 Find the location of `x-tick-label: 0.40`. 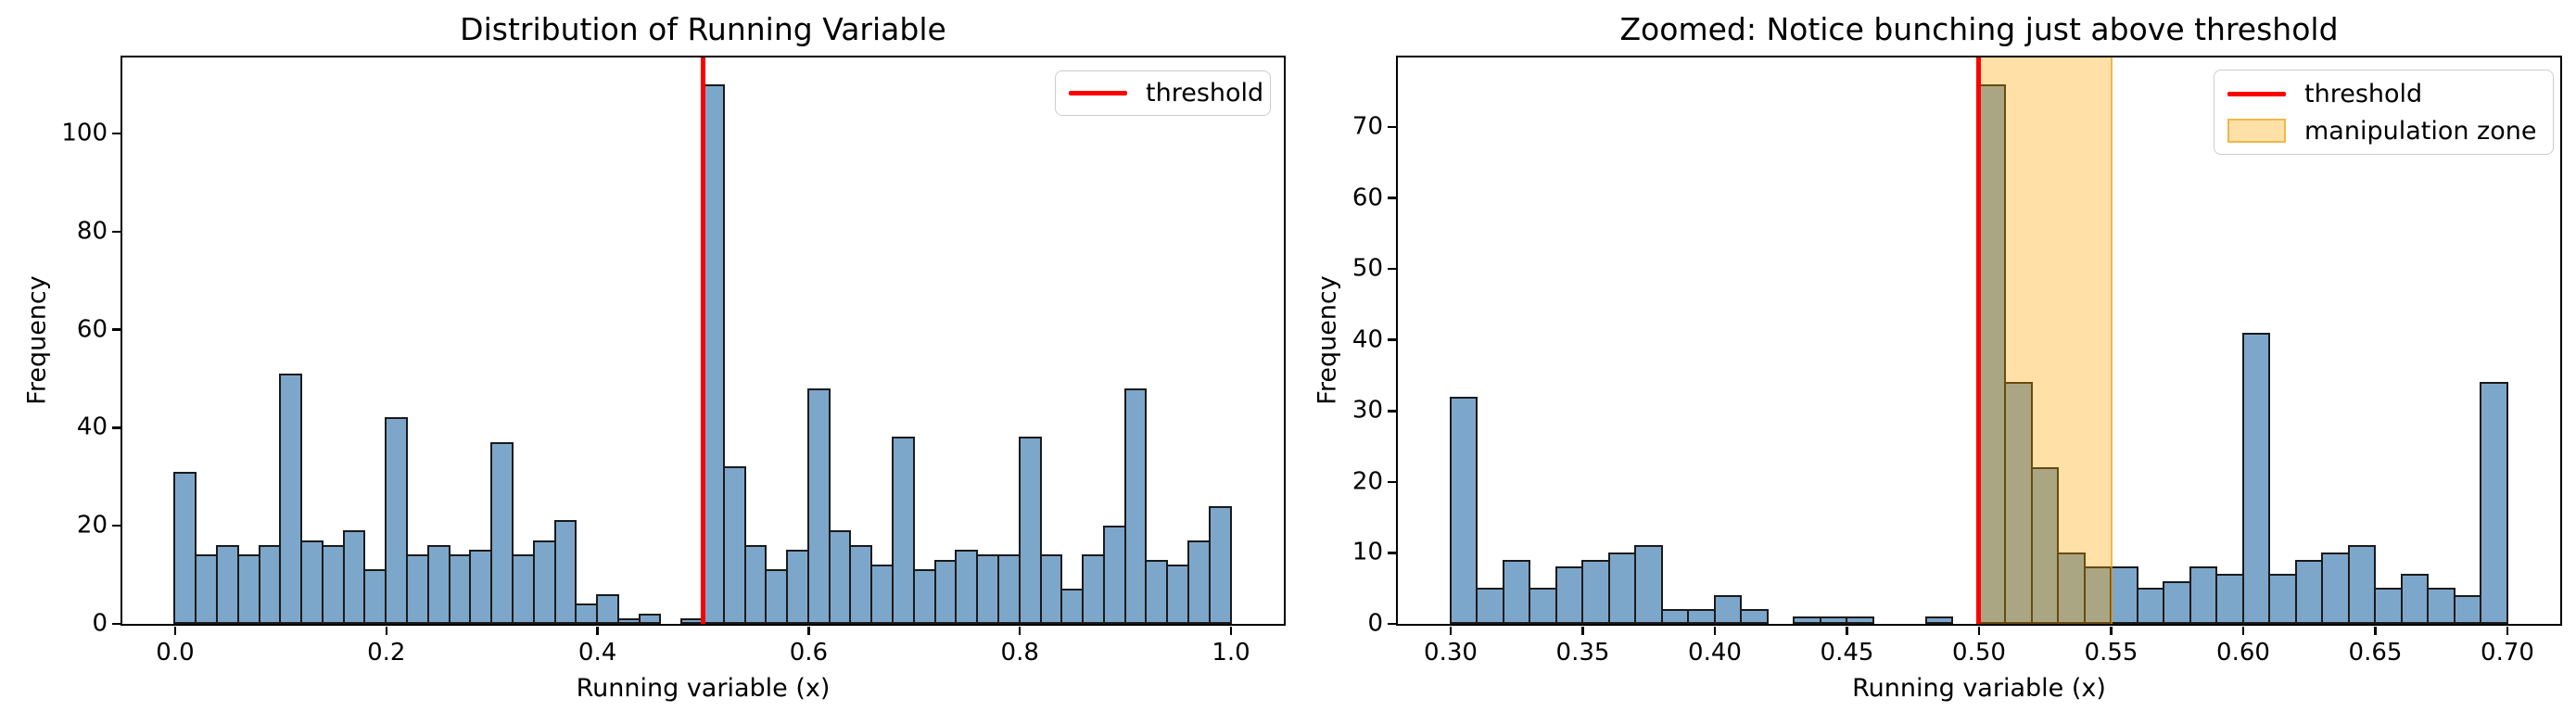

x-tick-label: 0.40 is located at coordinates (1715, 653).